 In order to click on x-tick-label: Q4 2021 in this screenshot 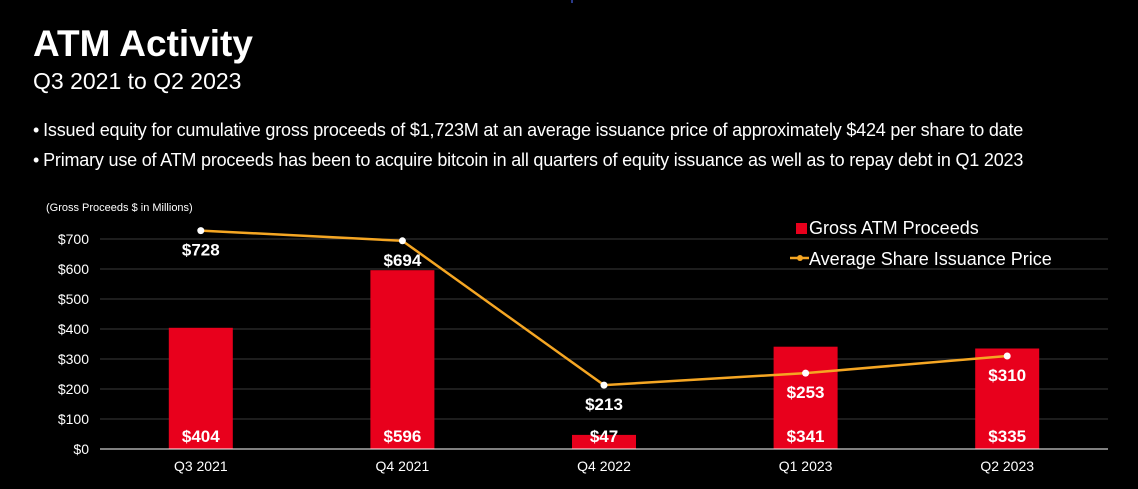, I will do `click(403, 466)`.